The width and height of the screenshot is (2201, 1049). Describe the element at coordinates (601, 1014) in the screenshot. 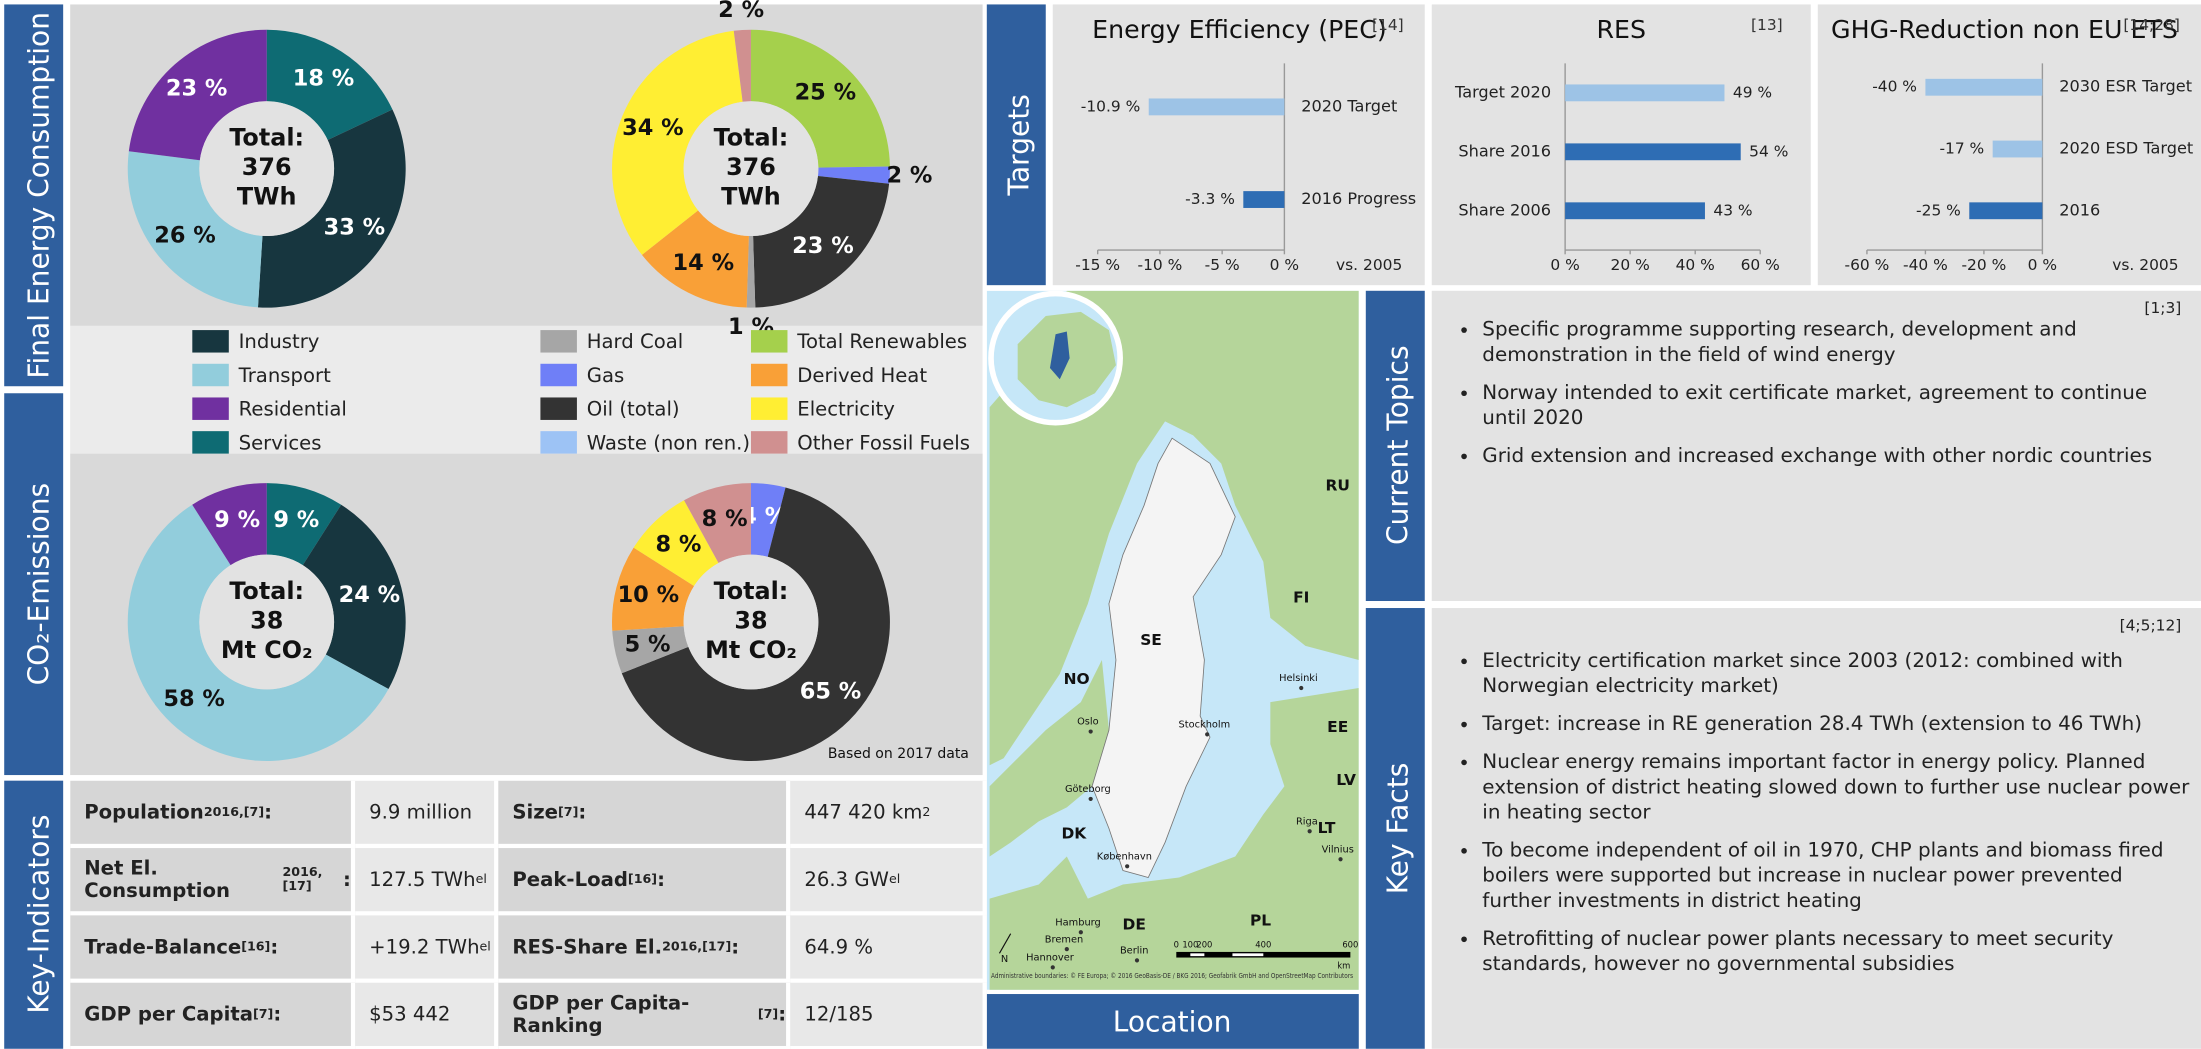

I see `cell-text: GDP per Capita-Ranking` at that location.